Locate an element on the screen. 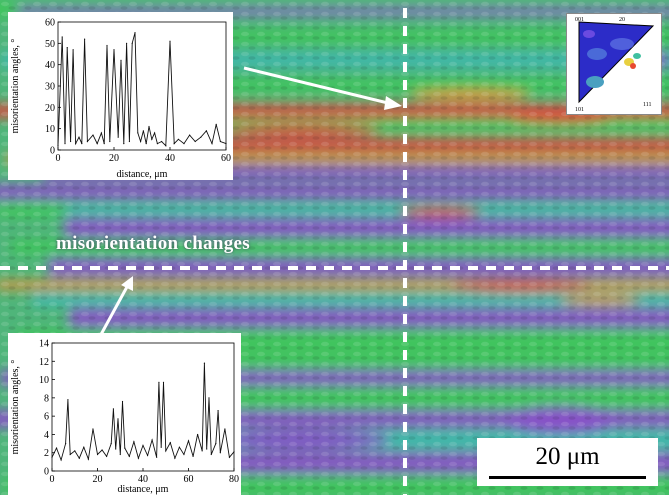  chart2-y-tick-label: 10 is located at coordinates (44, 380).